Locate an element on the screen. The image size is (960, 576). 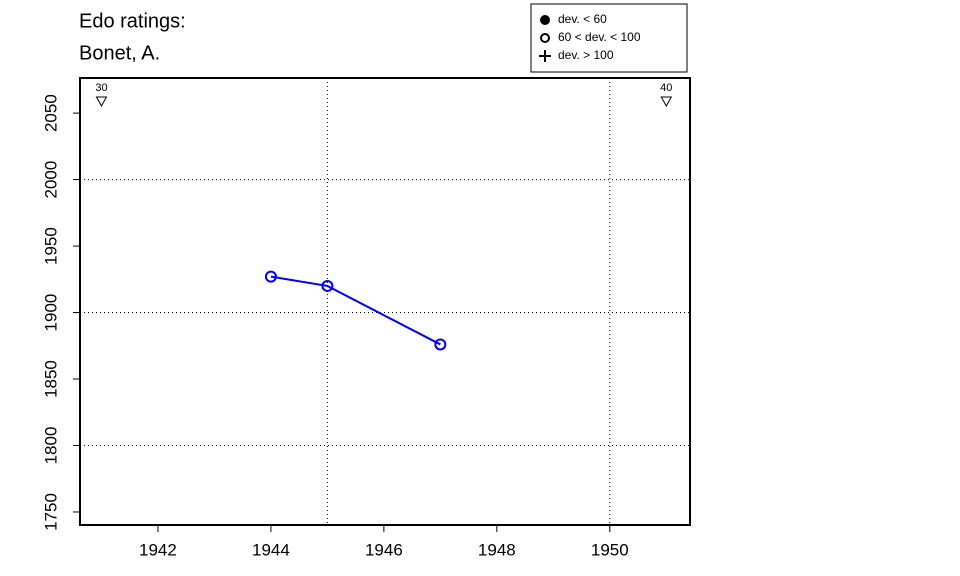
annotation-label: 40 is located at coordinates (666, 88).